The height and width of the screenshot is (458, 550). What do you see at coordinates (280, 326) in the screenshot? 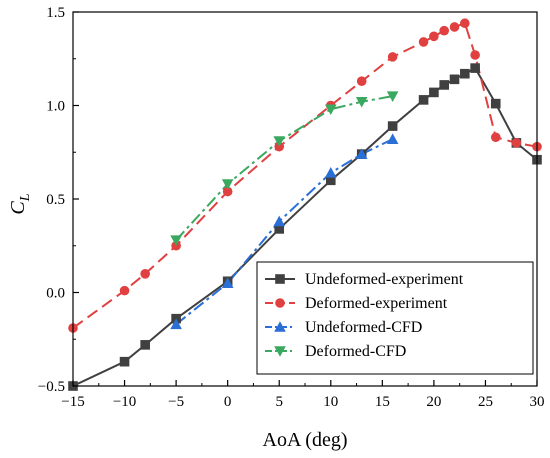
I see `legend-marker-undeformed-cfd` at bounding box center [280, 326].